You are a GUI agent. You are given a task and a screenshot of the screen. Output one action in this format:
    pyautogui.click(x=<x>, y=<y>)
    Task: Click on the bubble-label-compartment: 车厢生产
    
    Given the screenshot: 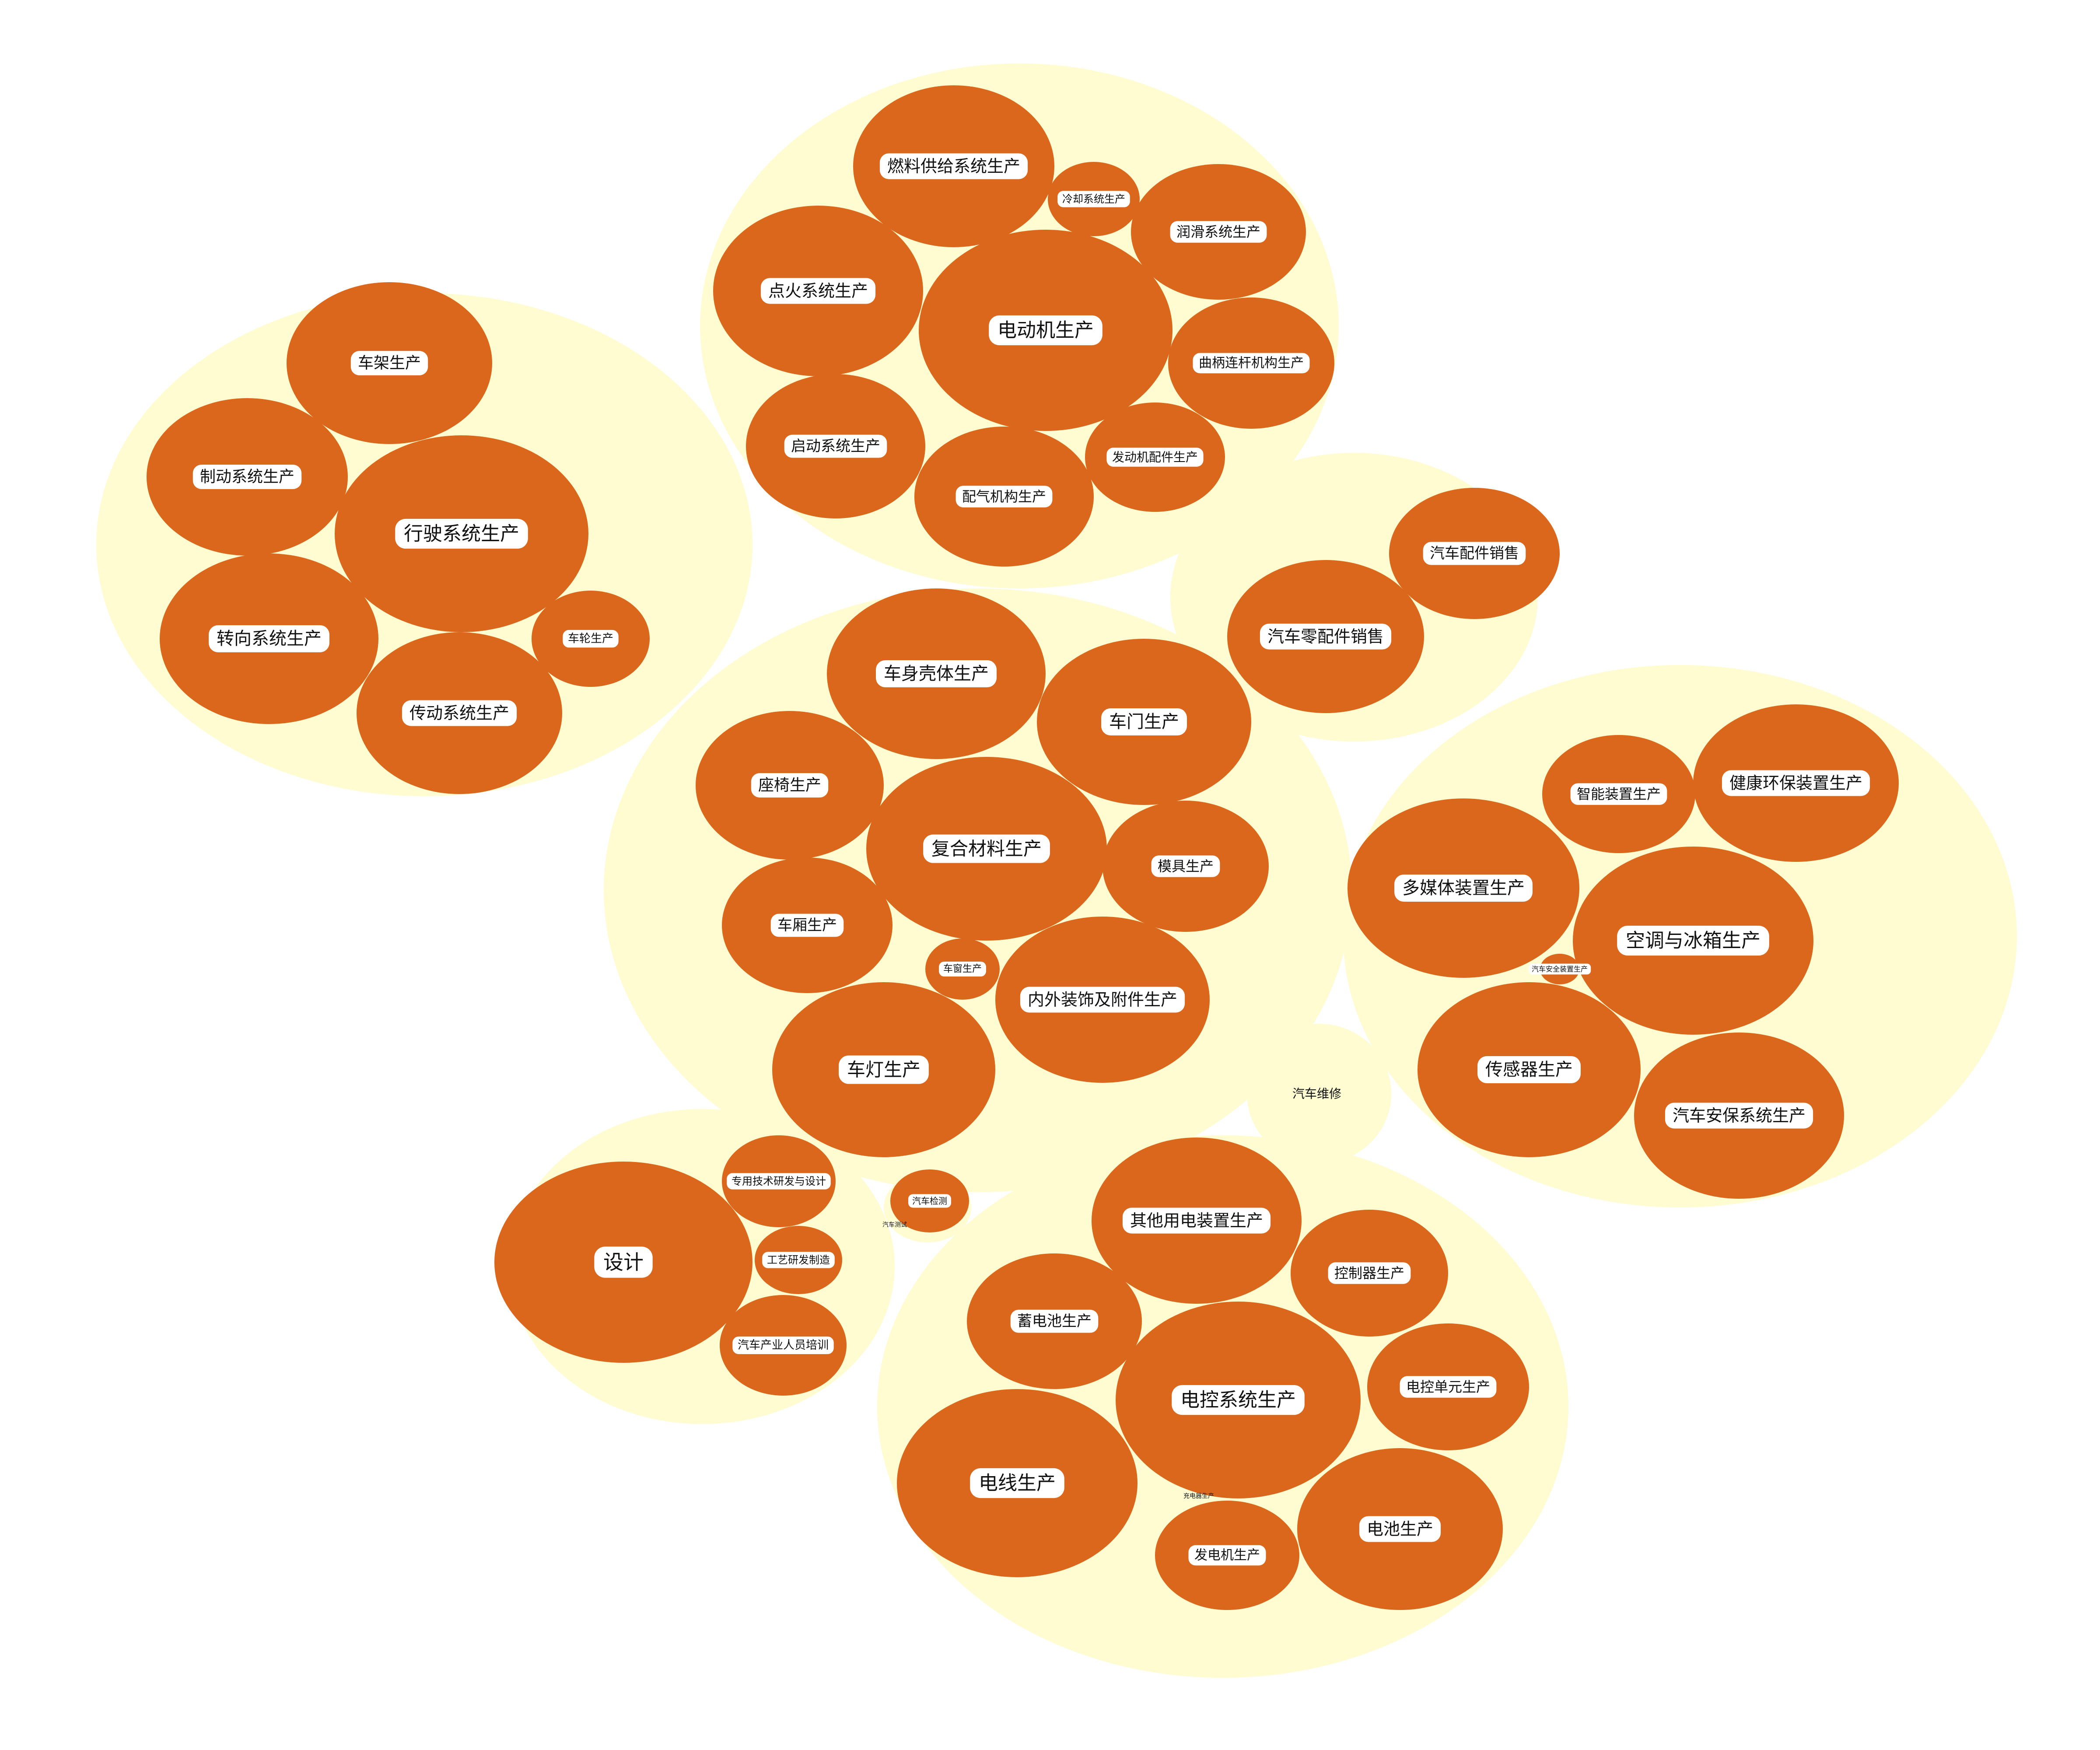 What is the action you would take?
    pyautogui.click(x=807, y=925)
    